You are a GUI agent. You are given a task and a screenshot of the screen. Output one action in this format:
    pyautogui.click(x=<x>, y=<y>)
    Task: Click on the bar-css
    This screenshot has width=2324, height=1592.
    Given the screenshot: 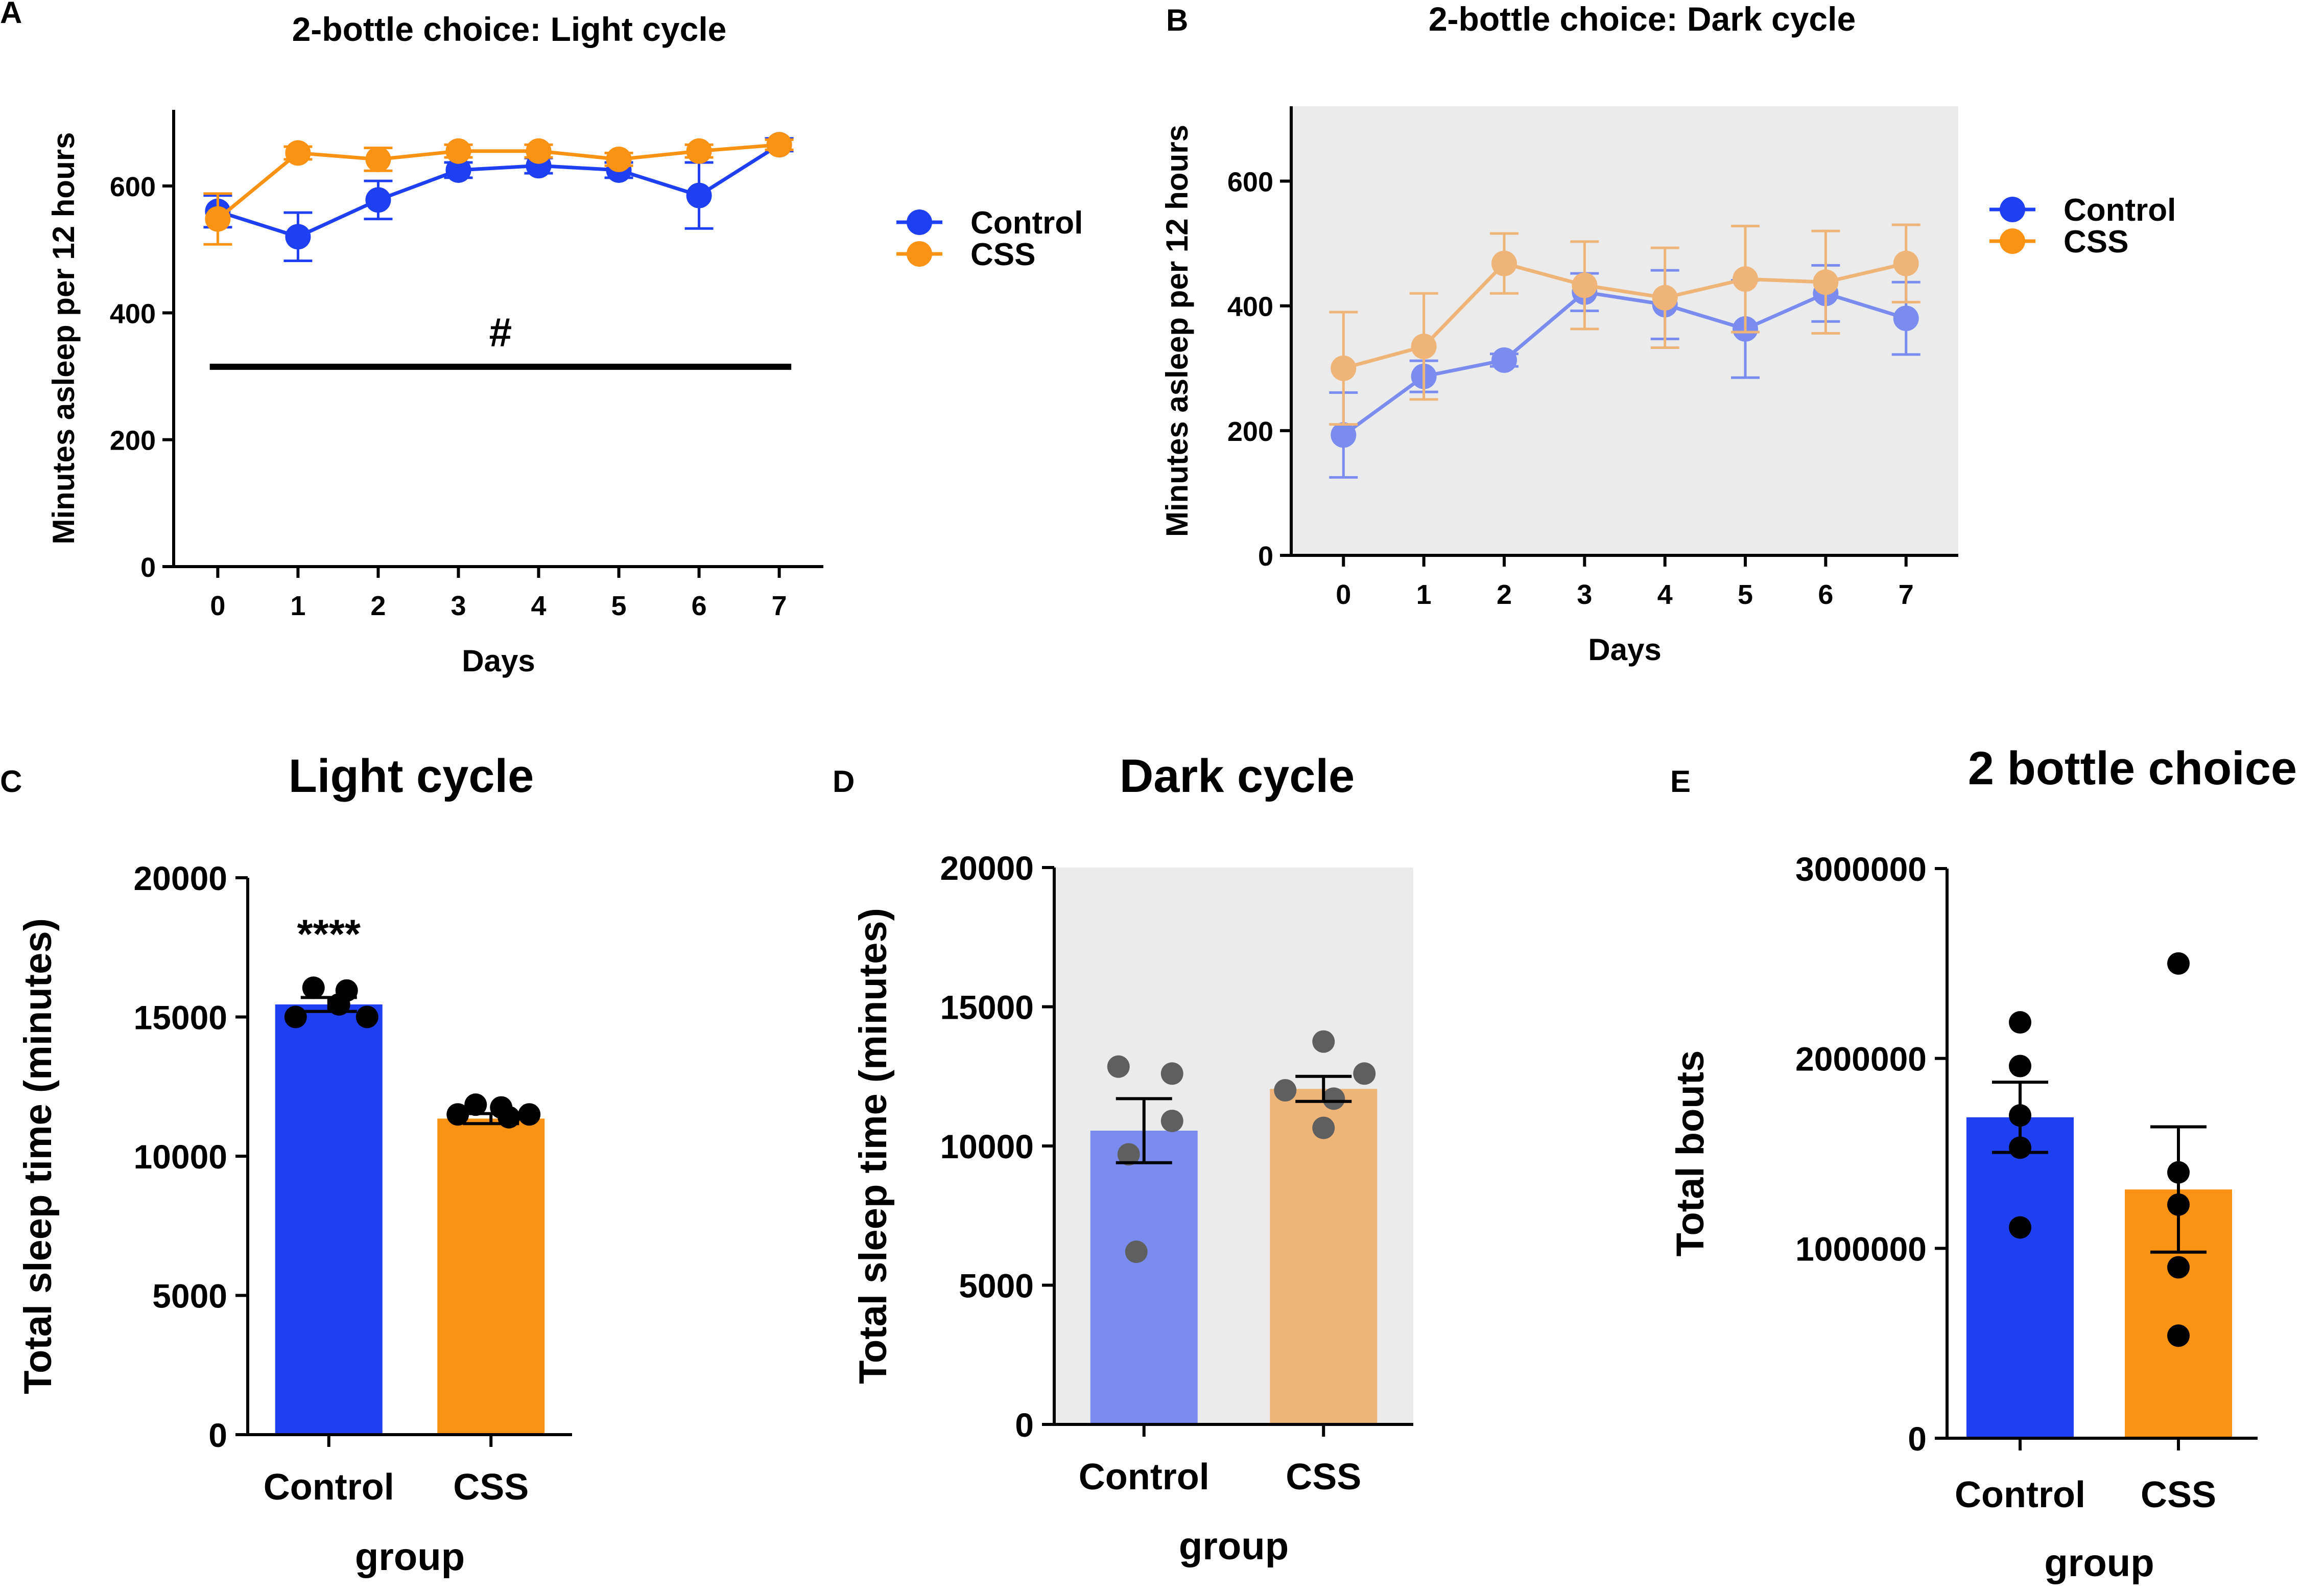 What is the action you would take?
    pyautogui.click(x=491, y=1277)
    